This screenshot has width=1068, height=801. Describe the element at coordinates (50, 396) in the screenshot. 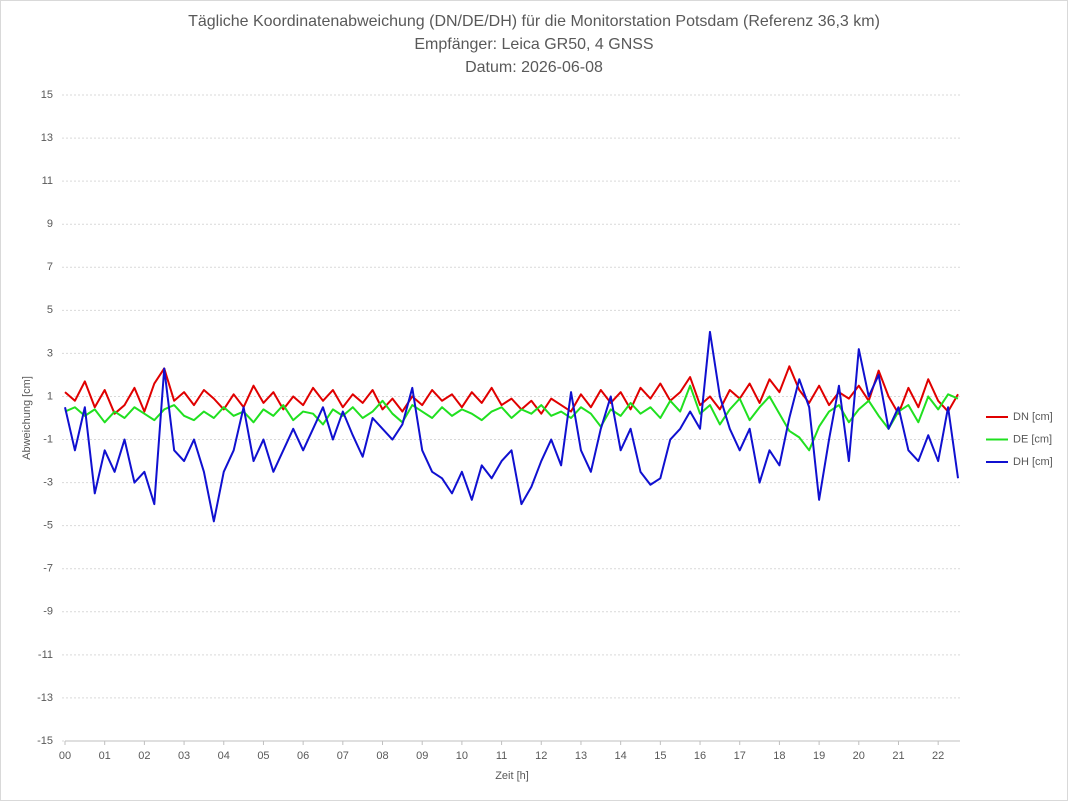

I see `y-tick-label: 1` at that location.